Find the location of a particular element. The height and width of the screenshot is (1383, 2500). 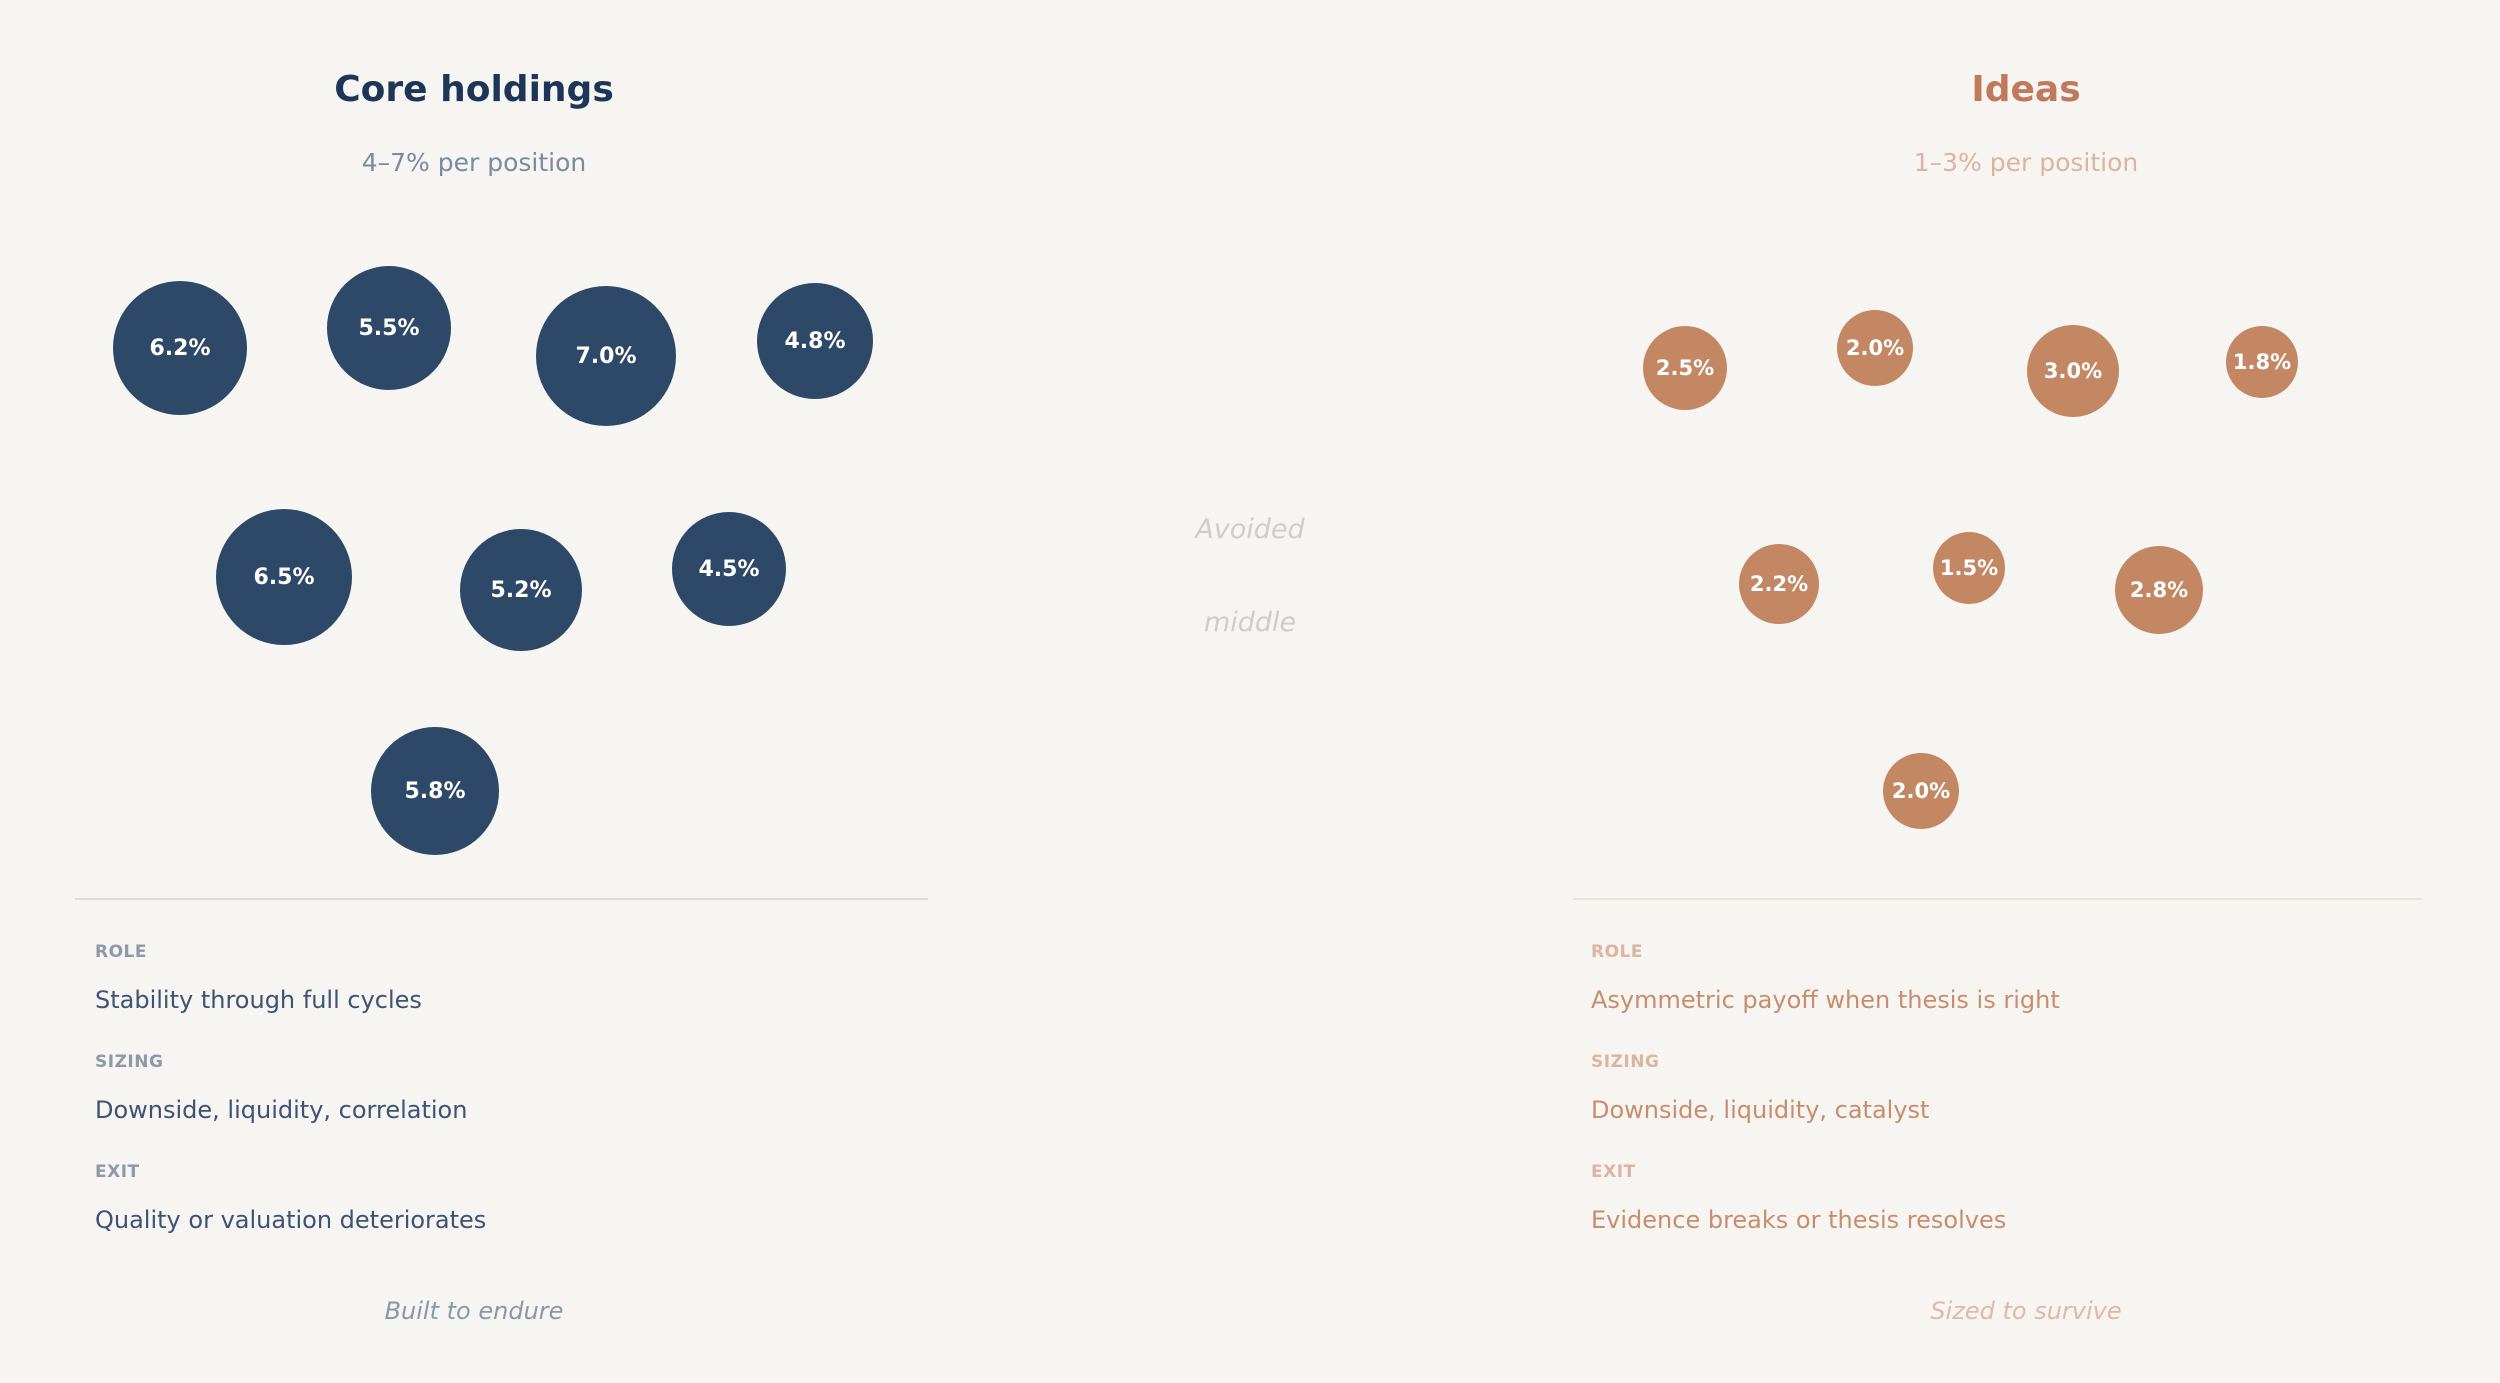

core-exit-value: Quality or valuation deteriorates is located at coordinates (291, 1220).